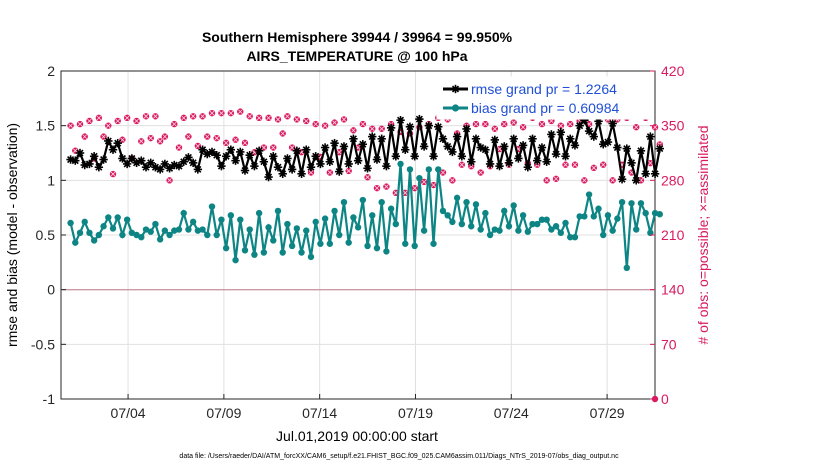 Image resolution: width=830 pixels, height=470 pixels. Describe the element at coordinates (365, 149) in the screenshot. I see `rmse-series` at that location.